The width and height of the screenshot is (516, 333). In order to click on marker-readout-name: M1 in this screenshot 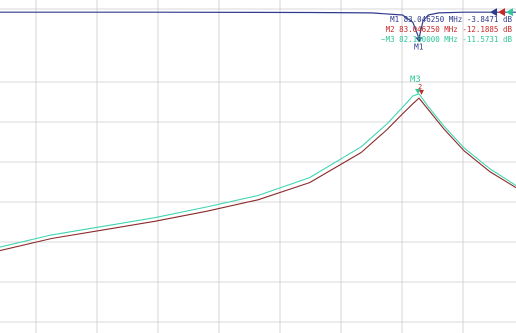, I will do `click(395, 19)`.